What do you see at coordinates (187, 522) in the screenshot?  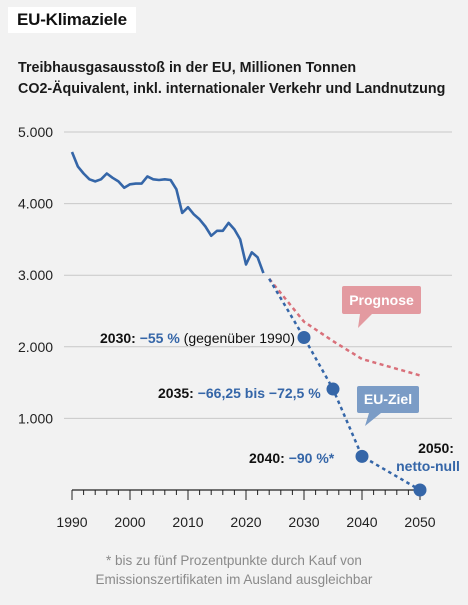 I see `x-tick-label: 2010` at bounding box center [187, 522].